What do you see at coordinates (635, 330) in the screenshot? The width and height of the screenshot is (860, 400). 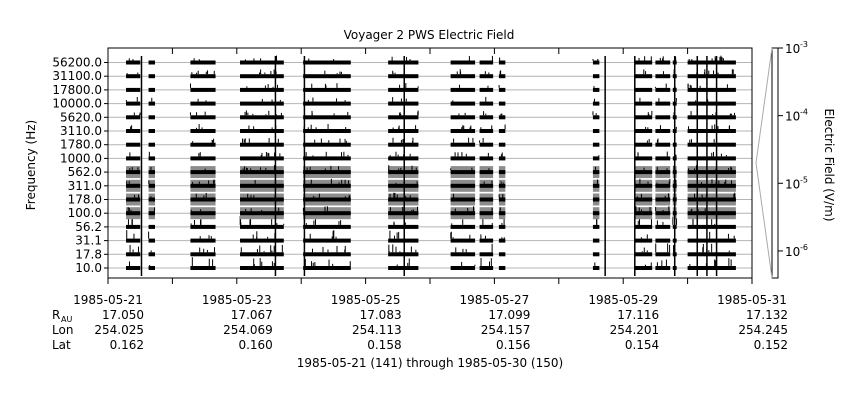 I see `ephem-lon-value: 254.201` at bounding box center [635, 330].